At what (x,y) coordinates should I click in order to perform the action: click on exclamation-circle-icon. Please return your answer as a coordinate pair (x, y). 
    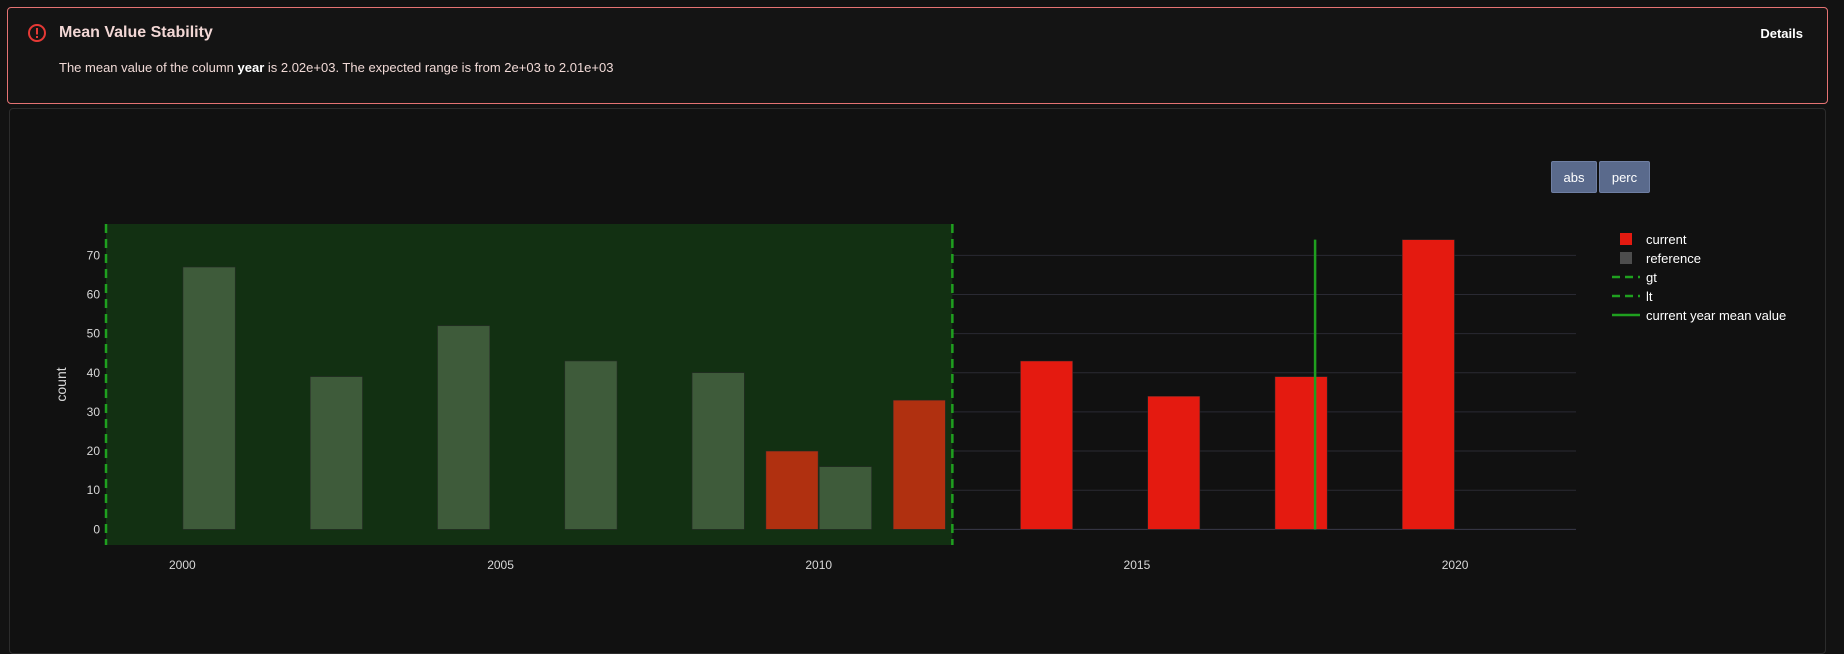
    Looking at the image, I should click on (37, 33).